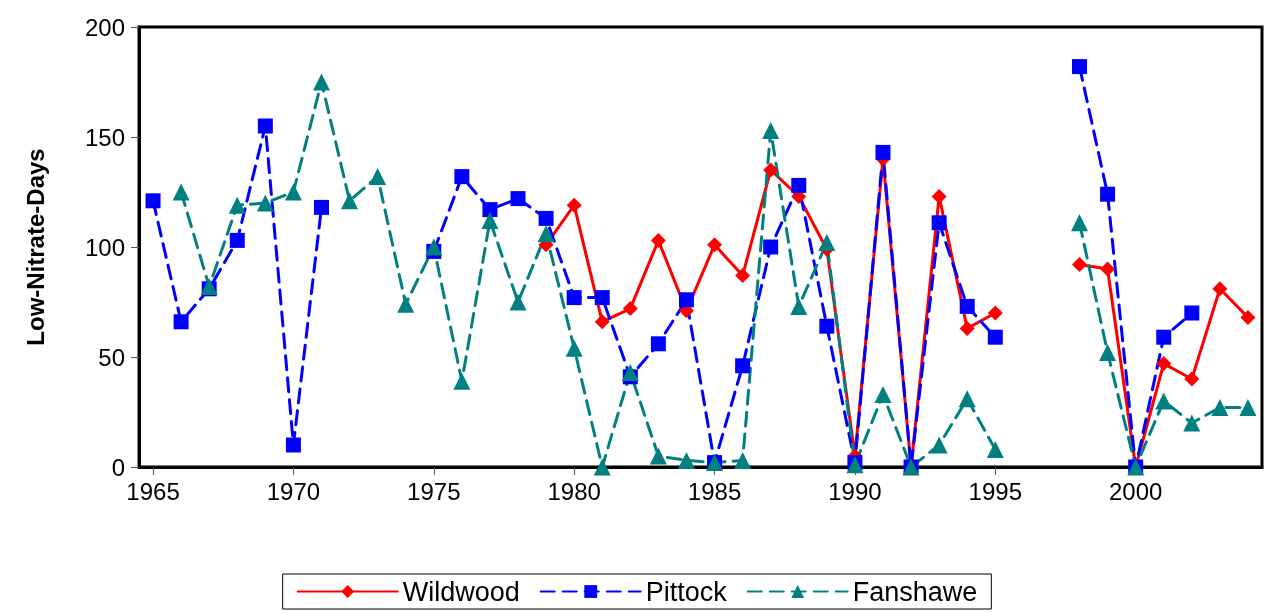 This screenshot has height=613, width=1274. Describe the element at coordinates (574, 491) in the screenshot. I see `x-tick-label: 1980` at that location.